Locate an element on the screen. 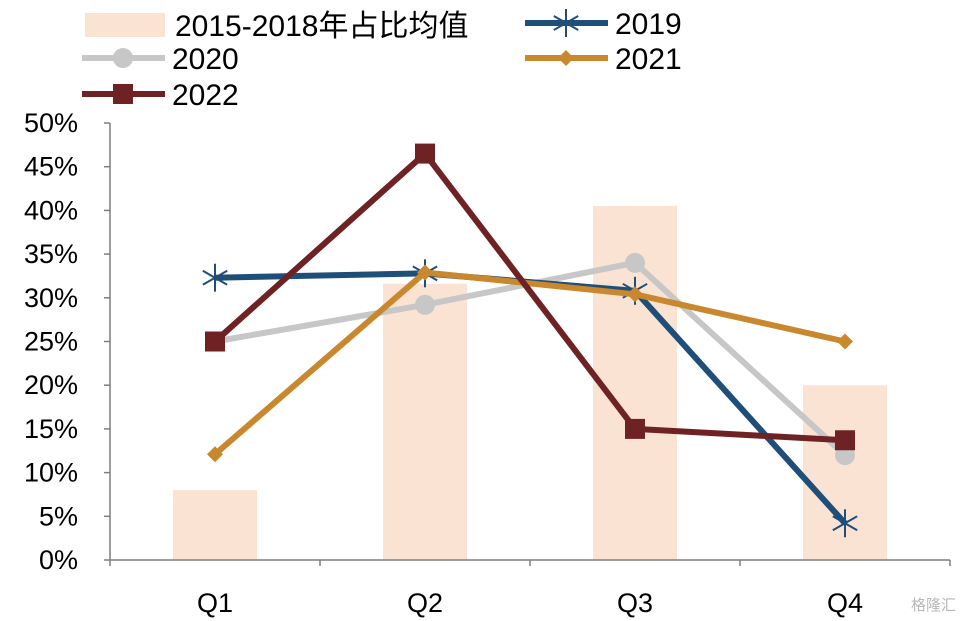  bar-q2 is located at coordinates (425, 421).